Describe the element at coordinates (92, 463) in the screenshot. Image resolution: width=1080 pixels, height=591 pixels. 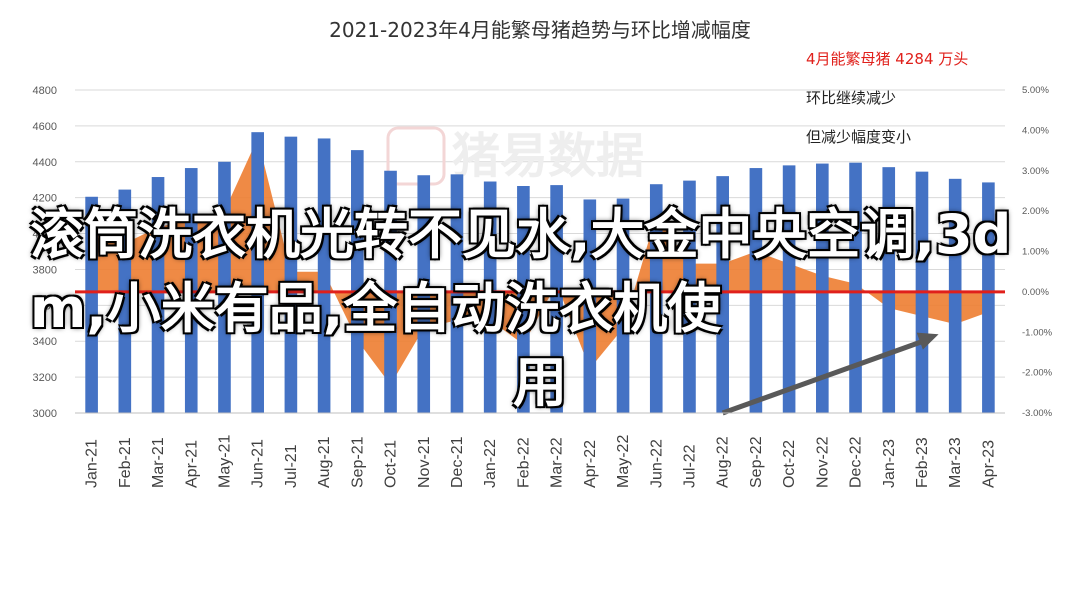
I see `x-tick-label: Jan-21` at that location.